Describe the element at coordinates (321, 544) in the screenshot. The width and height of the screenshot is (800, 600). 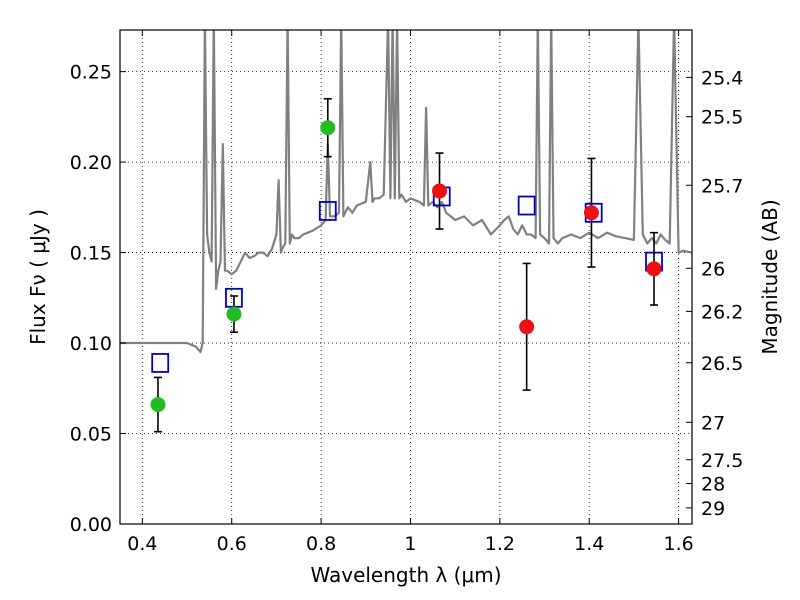
I see `x-tick-label: 0.8` at that location.